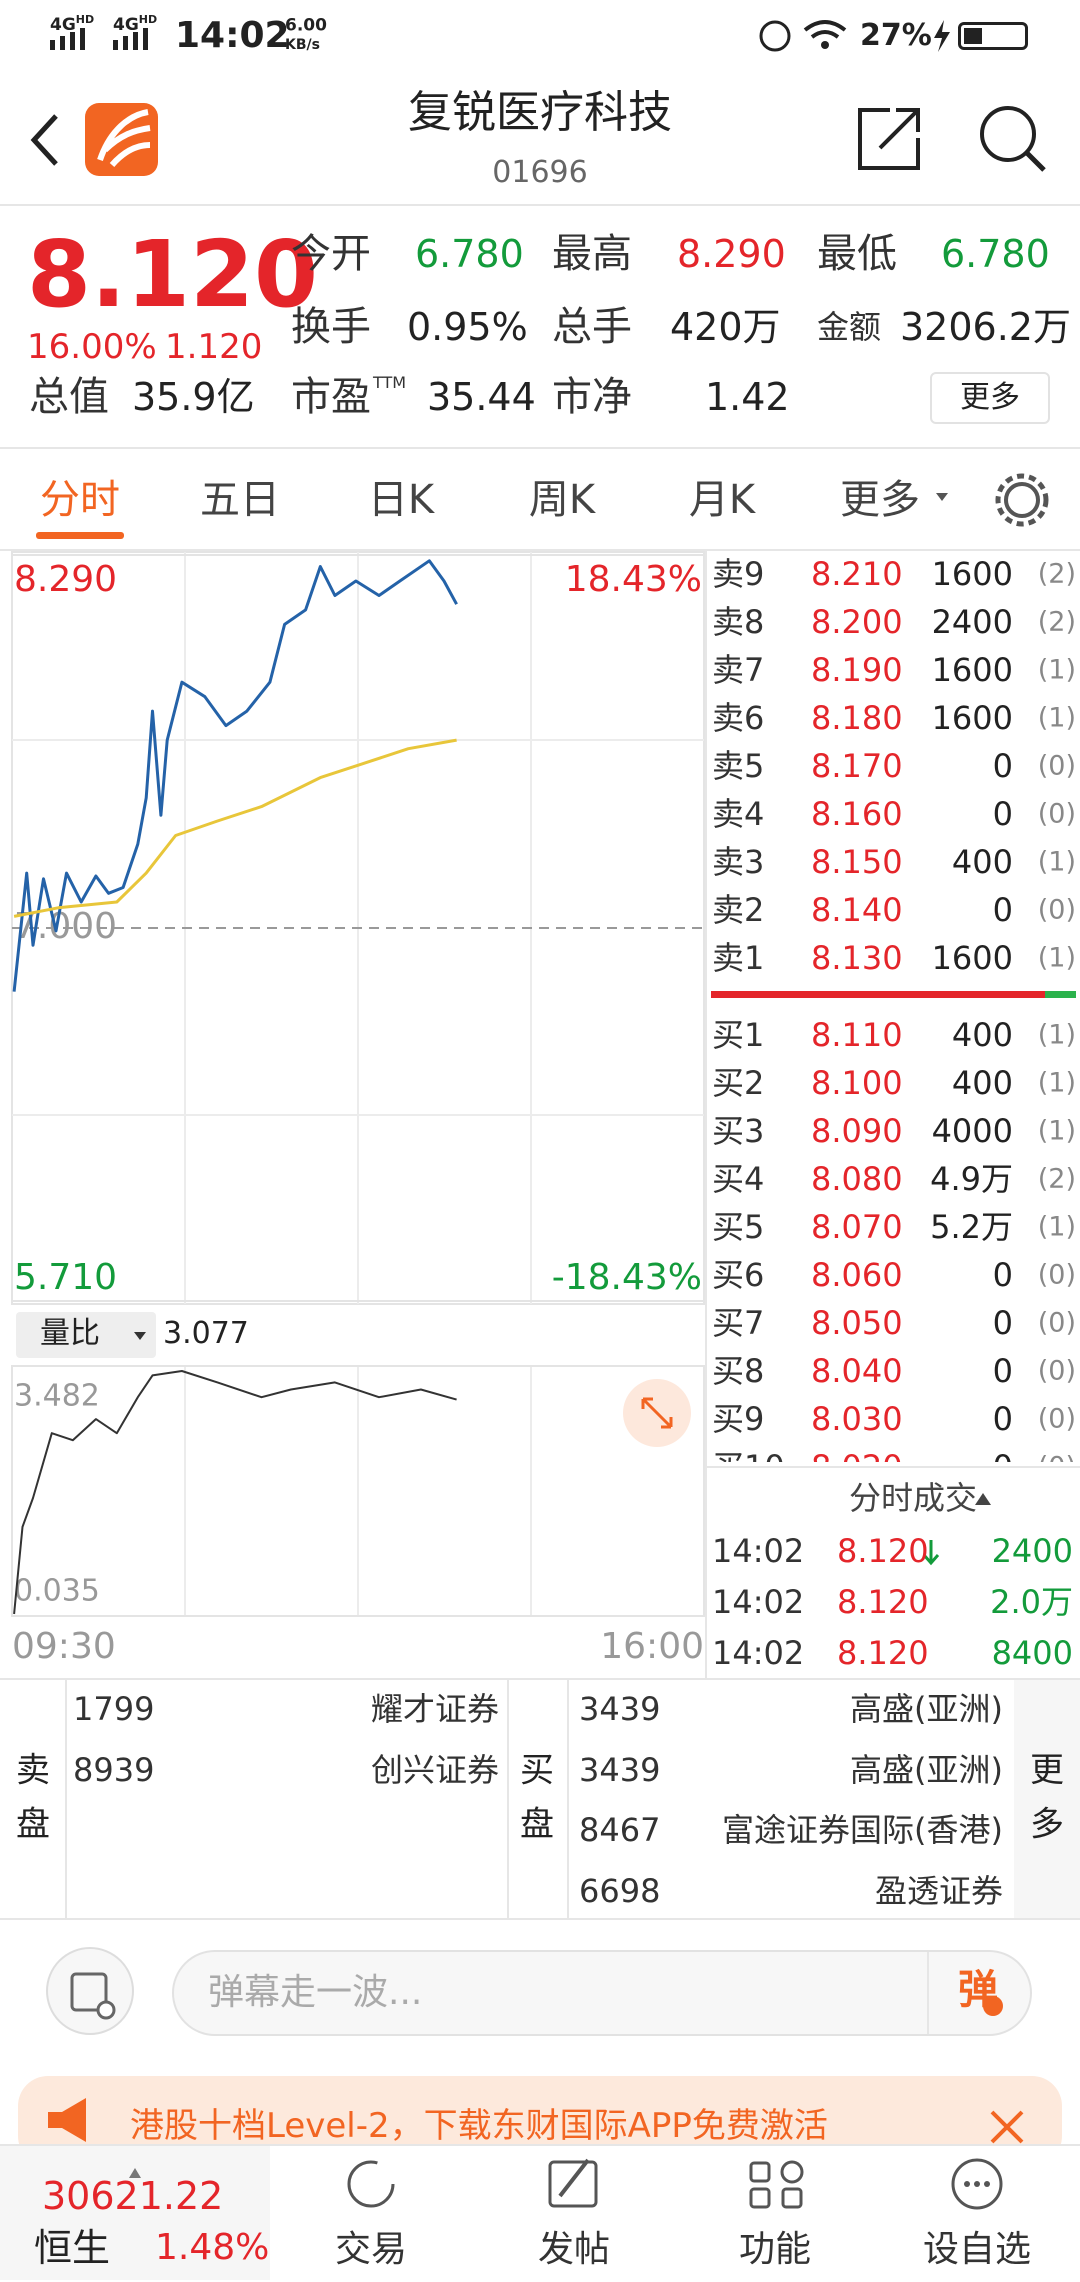  What do you see at coordinates (652, 1646) in the screenshot?
I see `x-tick-label: 16:00` at bounding box center [652, 1646].